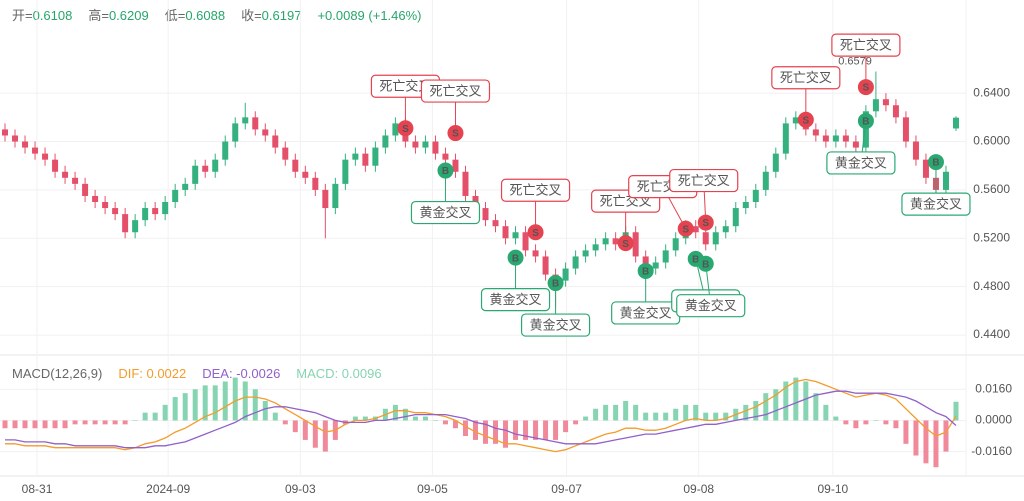 Image resolution: width=1024 pixels, height=501 pixels. Describe the element at coordinates (993, 420) in the screenshot. I see `y-tick-label: 0.0000` at that location.